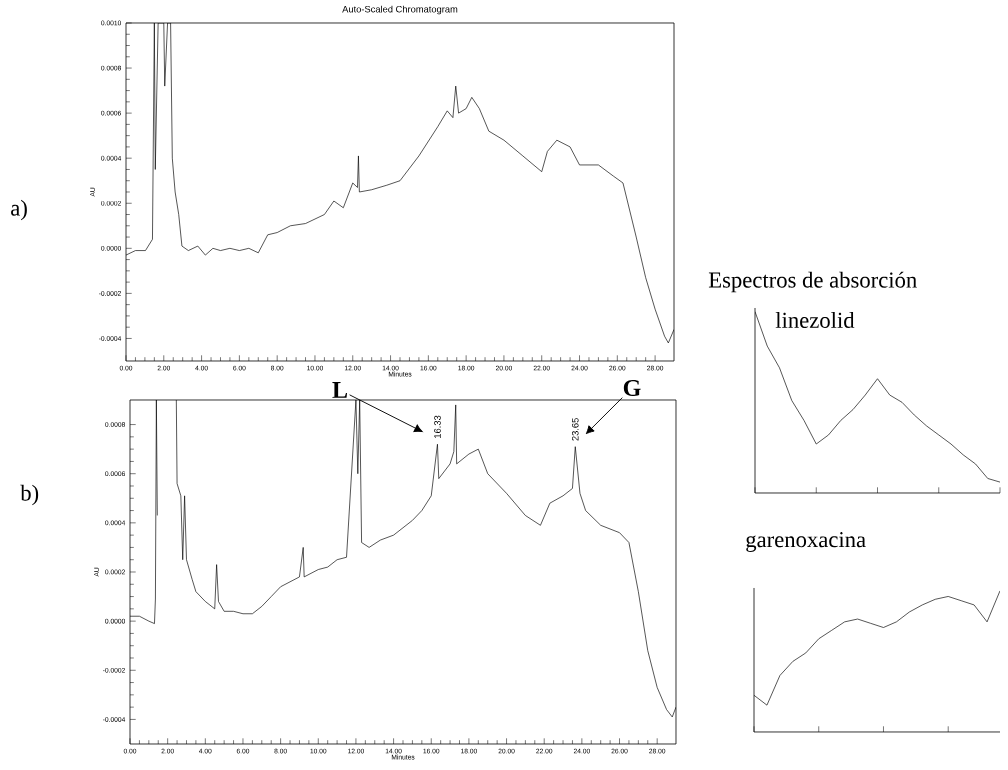  Describe the element at coordinates (806, 542) in the screenshot. I see `chart-title: garenoxacina` at that location.